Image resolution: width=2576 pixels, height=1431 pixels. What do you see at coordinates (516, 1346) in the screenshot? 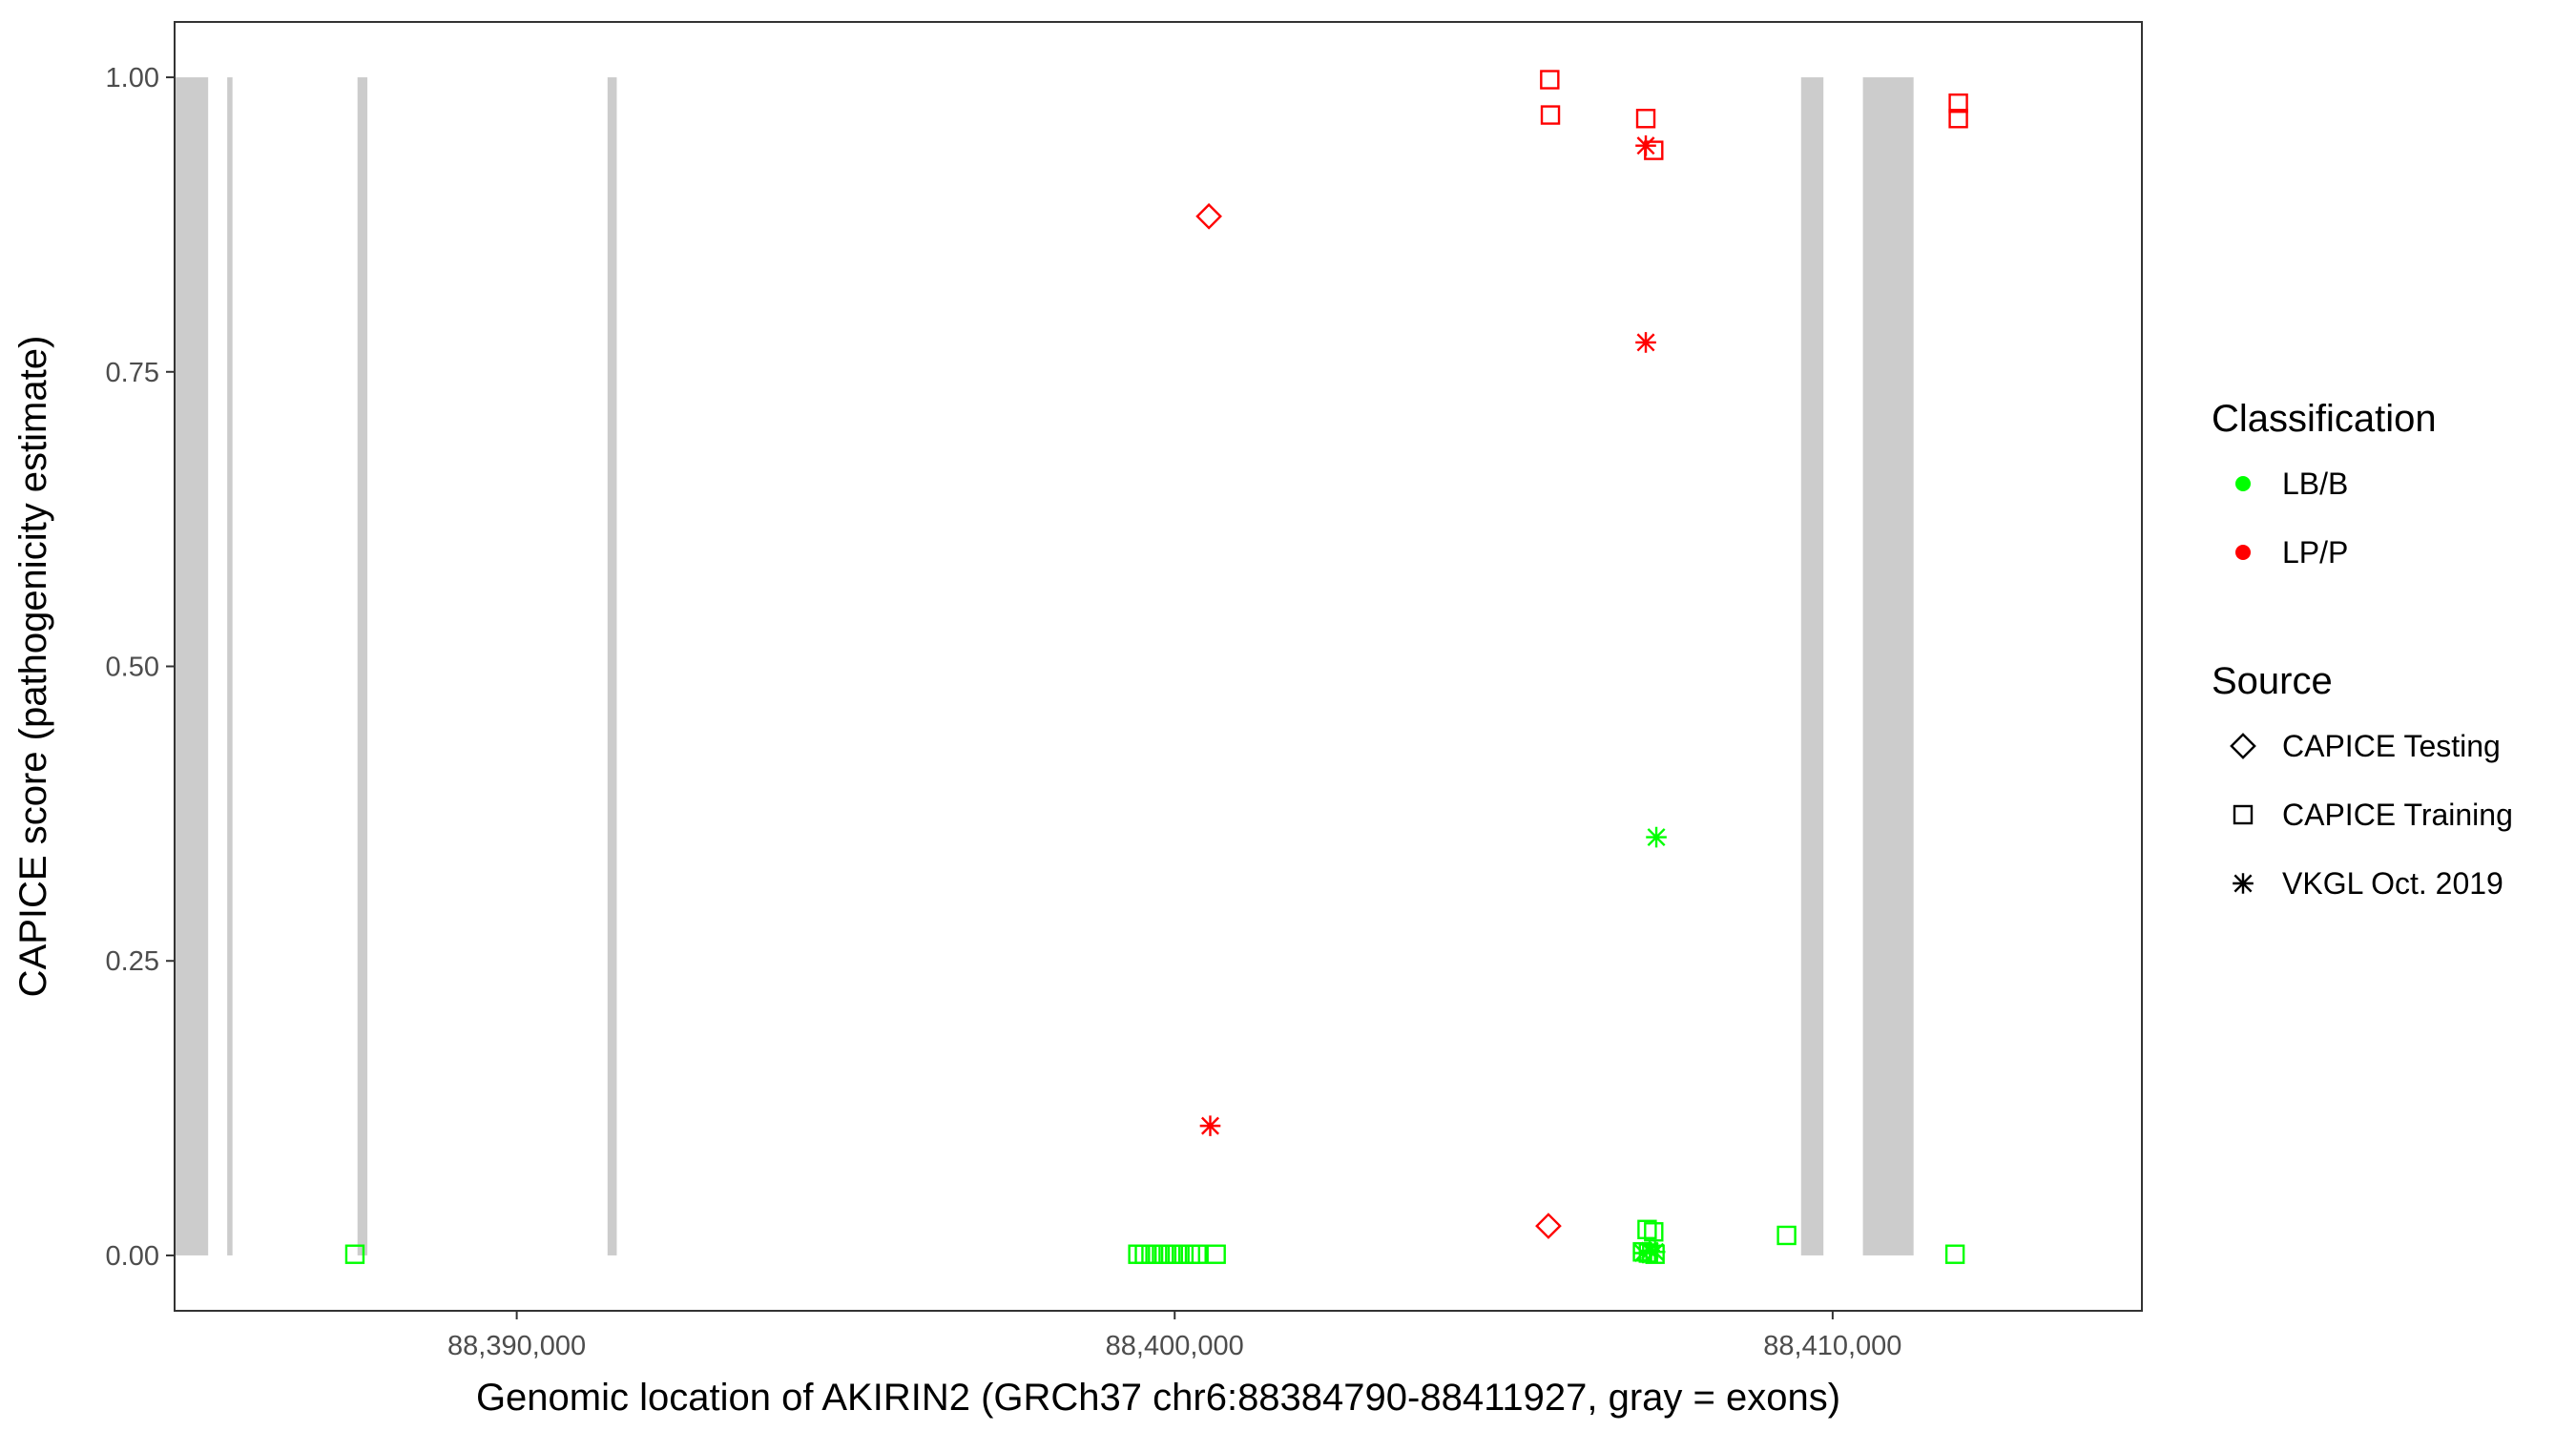
I see `x-tick-label: 88,390,000` at bounding box center [516, 1346].